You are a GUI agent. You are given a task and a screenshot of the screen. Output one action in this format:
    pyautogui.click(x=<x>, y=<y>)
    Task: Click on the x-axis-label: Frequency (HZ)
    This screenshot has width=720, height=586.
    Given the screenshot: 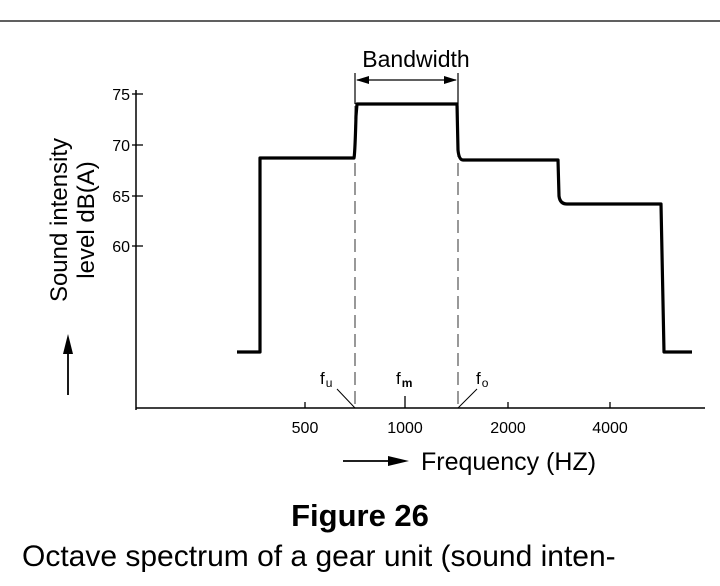 What is the action you would take?
    pyautogui.click(x=508, y=462)
    